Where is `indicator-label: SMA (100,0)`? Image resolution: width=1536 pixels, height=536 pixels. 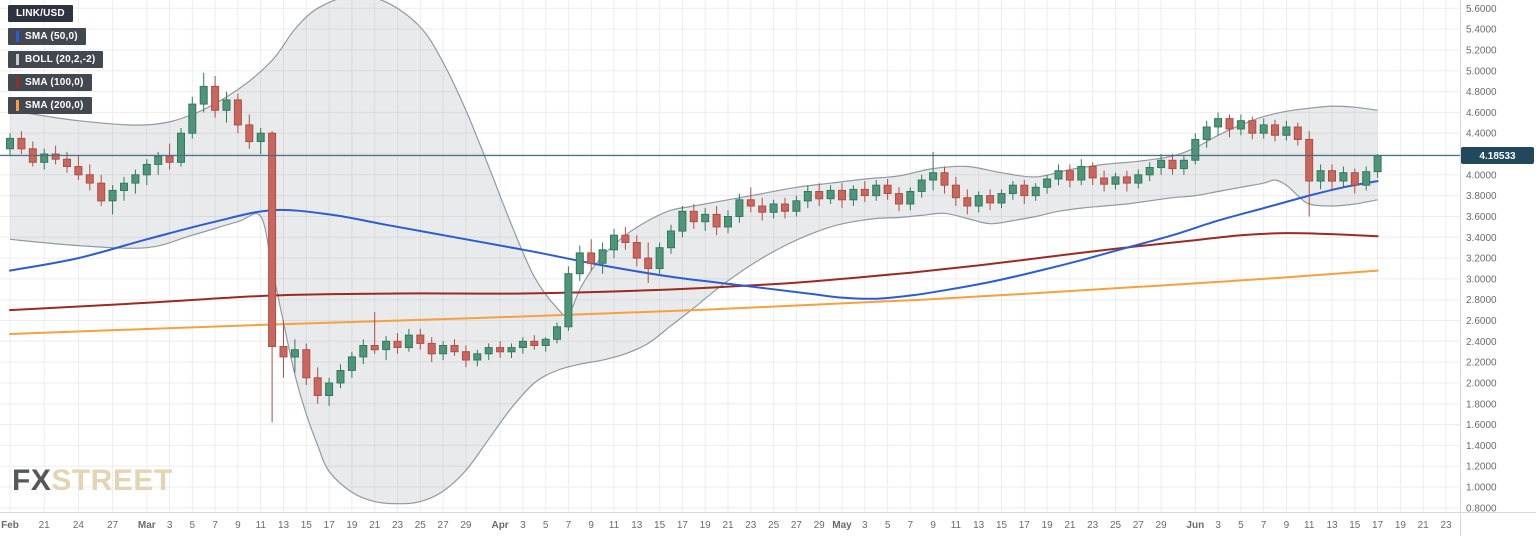
indicator-label: SMA (100,0) is located at coordinates (54, 82).